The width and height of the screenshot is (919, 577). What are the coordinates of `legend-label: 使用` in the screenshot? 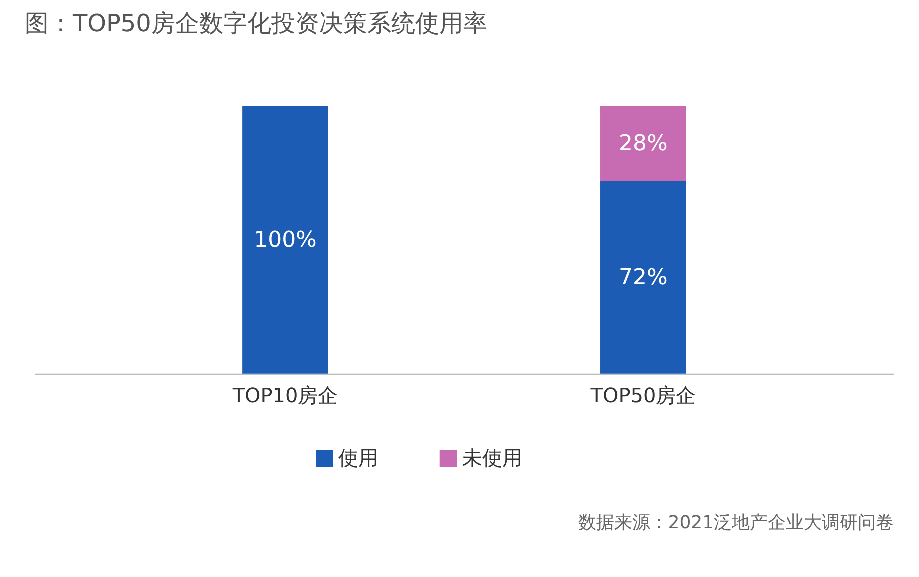 It's located at (358, 458).